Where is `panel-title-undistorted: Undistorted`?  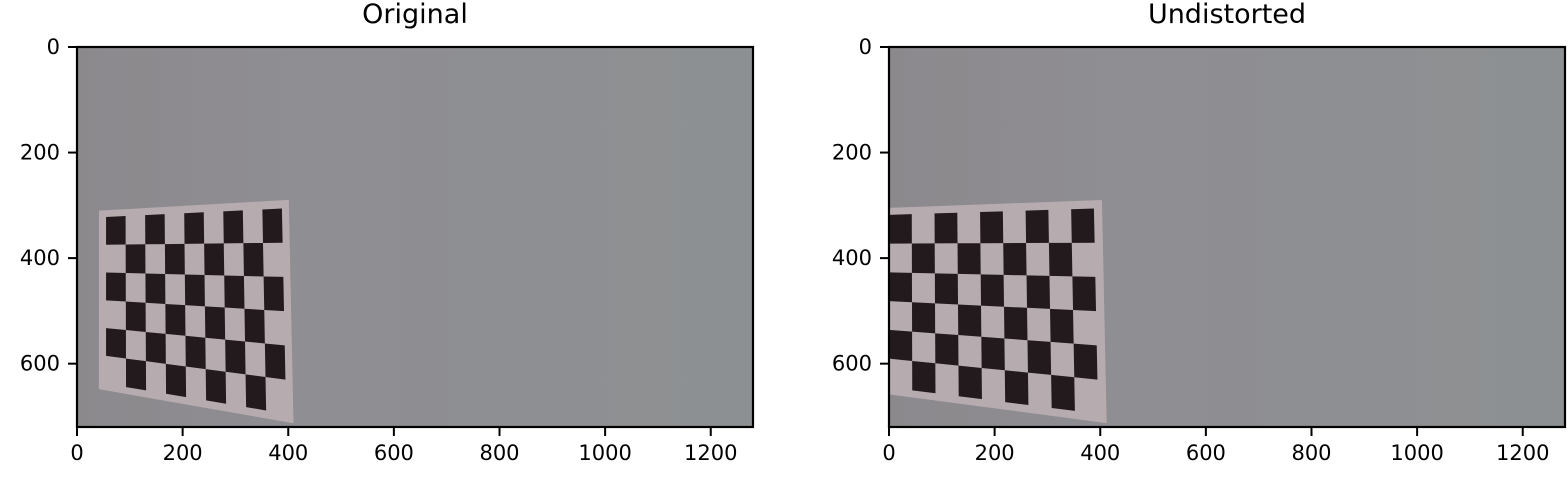
panel-title-undistorted: Undistorted is located at coordinates (1227, 15).